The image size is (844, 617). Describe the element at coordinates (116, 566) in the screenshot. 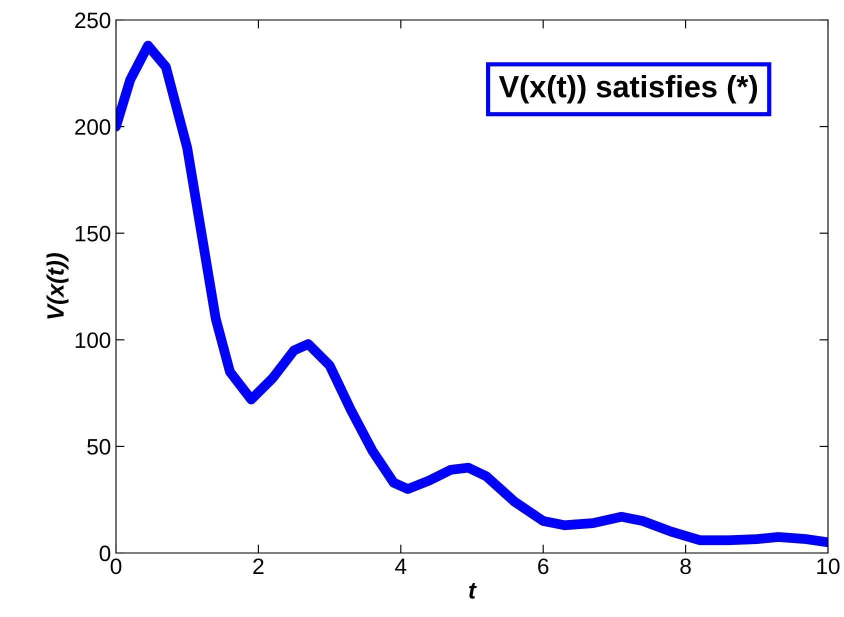

I see `x-tick-label: 0` at that location.